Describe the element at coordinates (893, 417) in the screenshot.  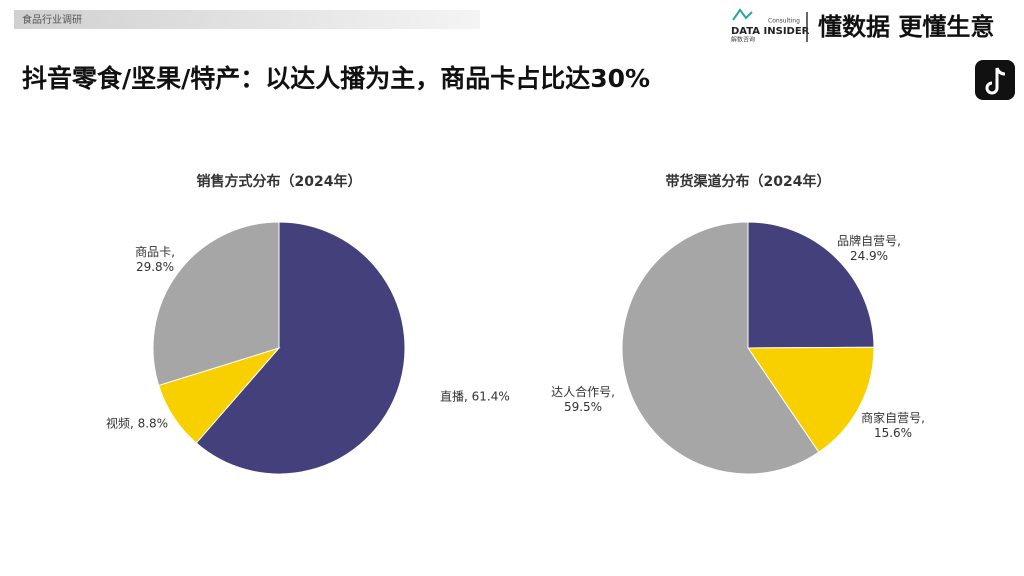
I see `data-label-line: 商家自营号,` at that location.